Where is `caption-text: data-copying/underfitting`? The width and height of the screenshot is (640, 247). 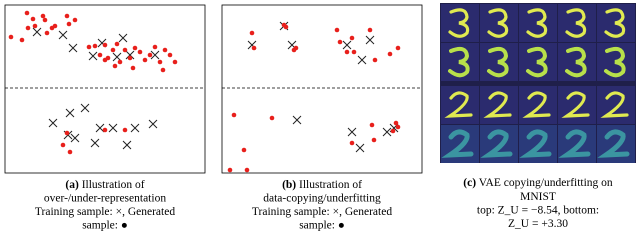 caption-text: data-copying/underfitting is located at coordinates (322, 199).